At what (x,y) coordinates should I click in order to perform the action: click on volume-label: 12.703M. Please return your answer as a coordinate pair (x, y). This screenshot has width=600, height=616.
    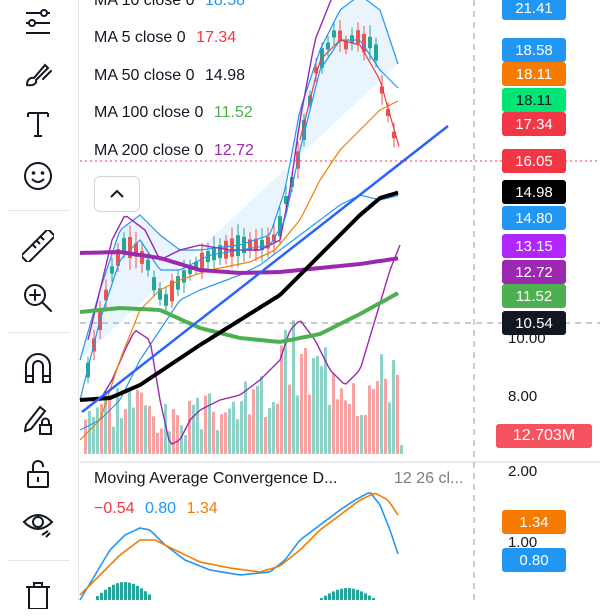
    Looking at the image, I should click on (544, 436).